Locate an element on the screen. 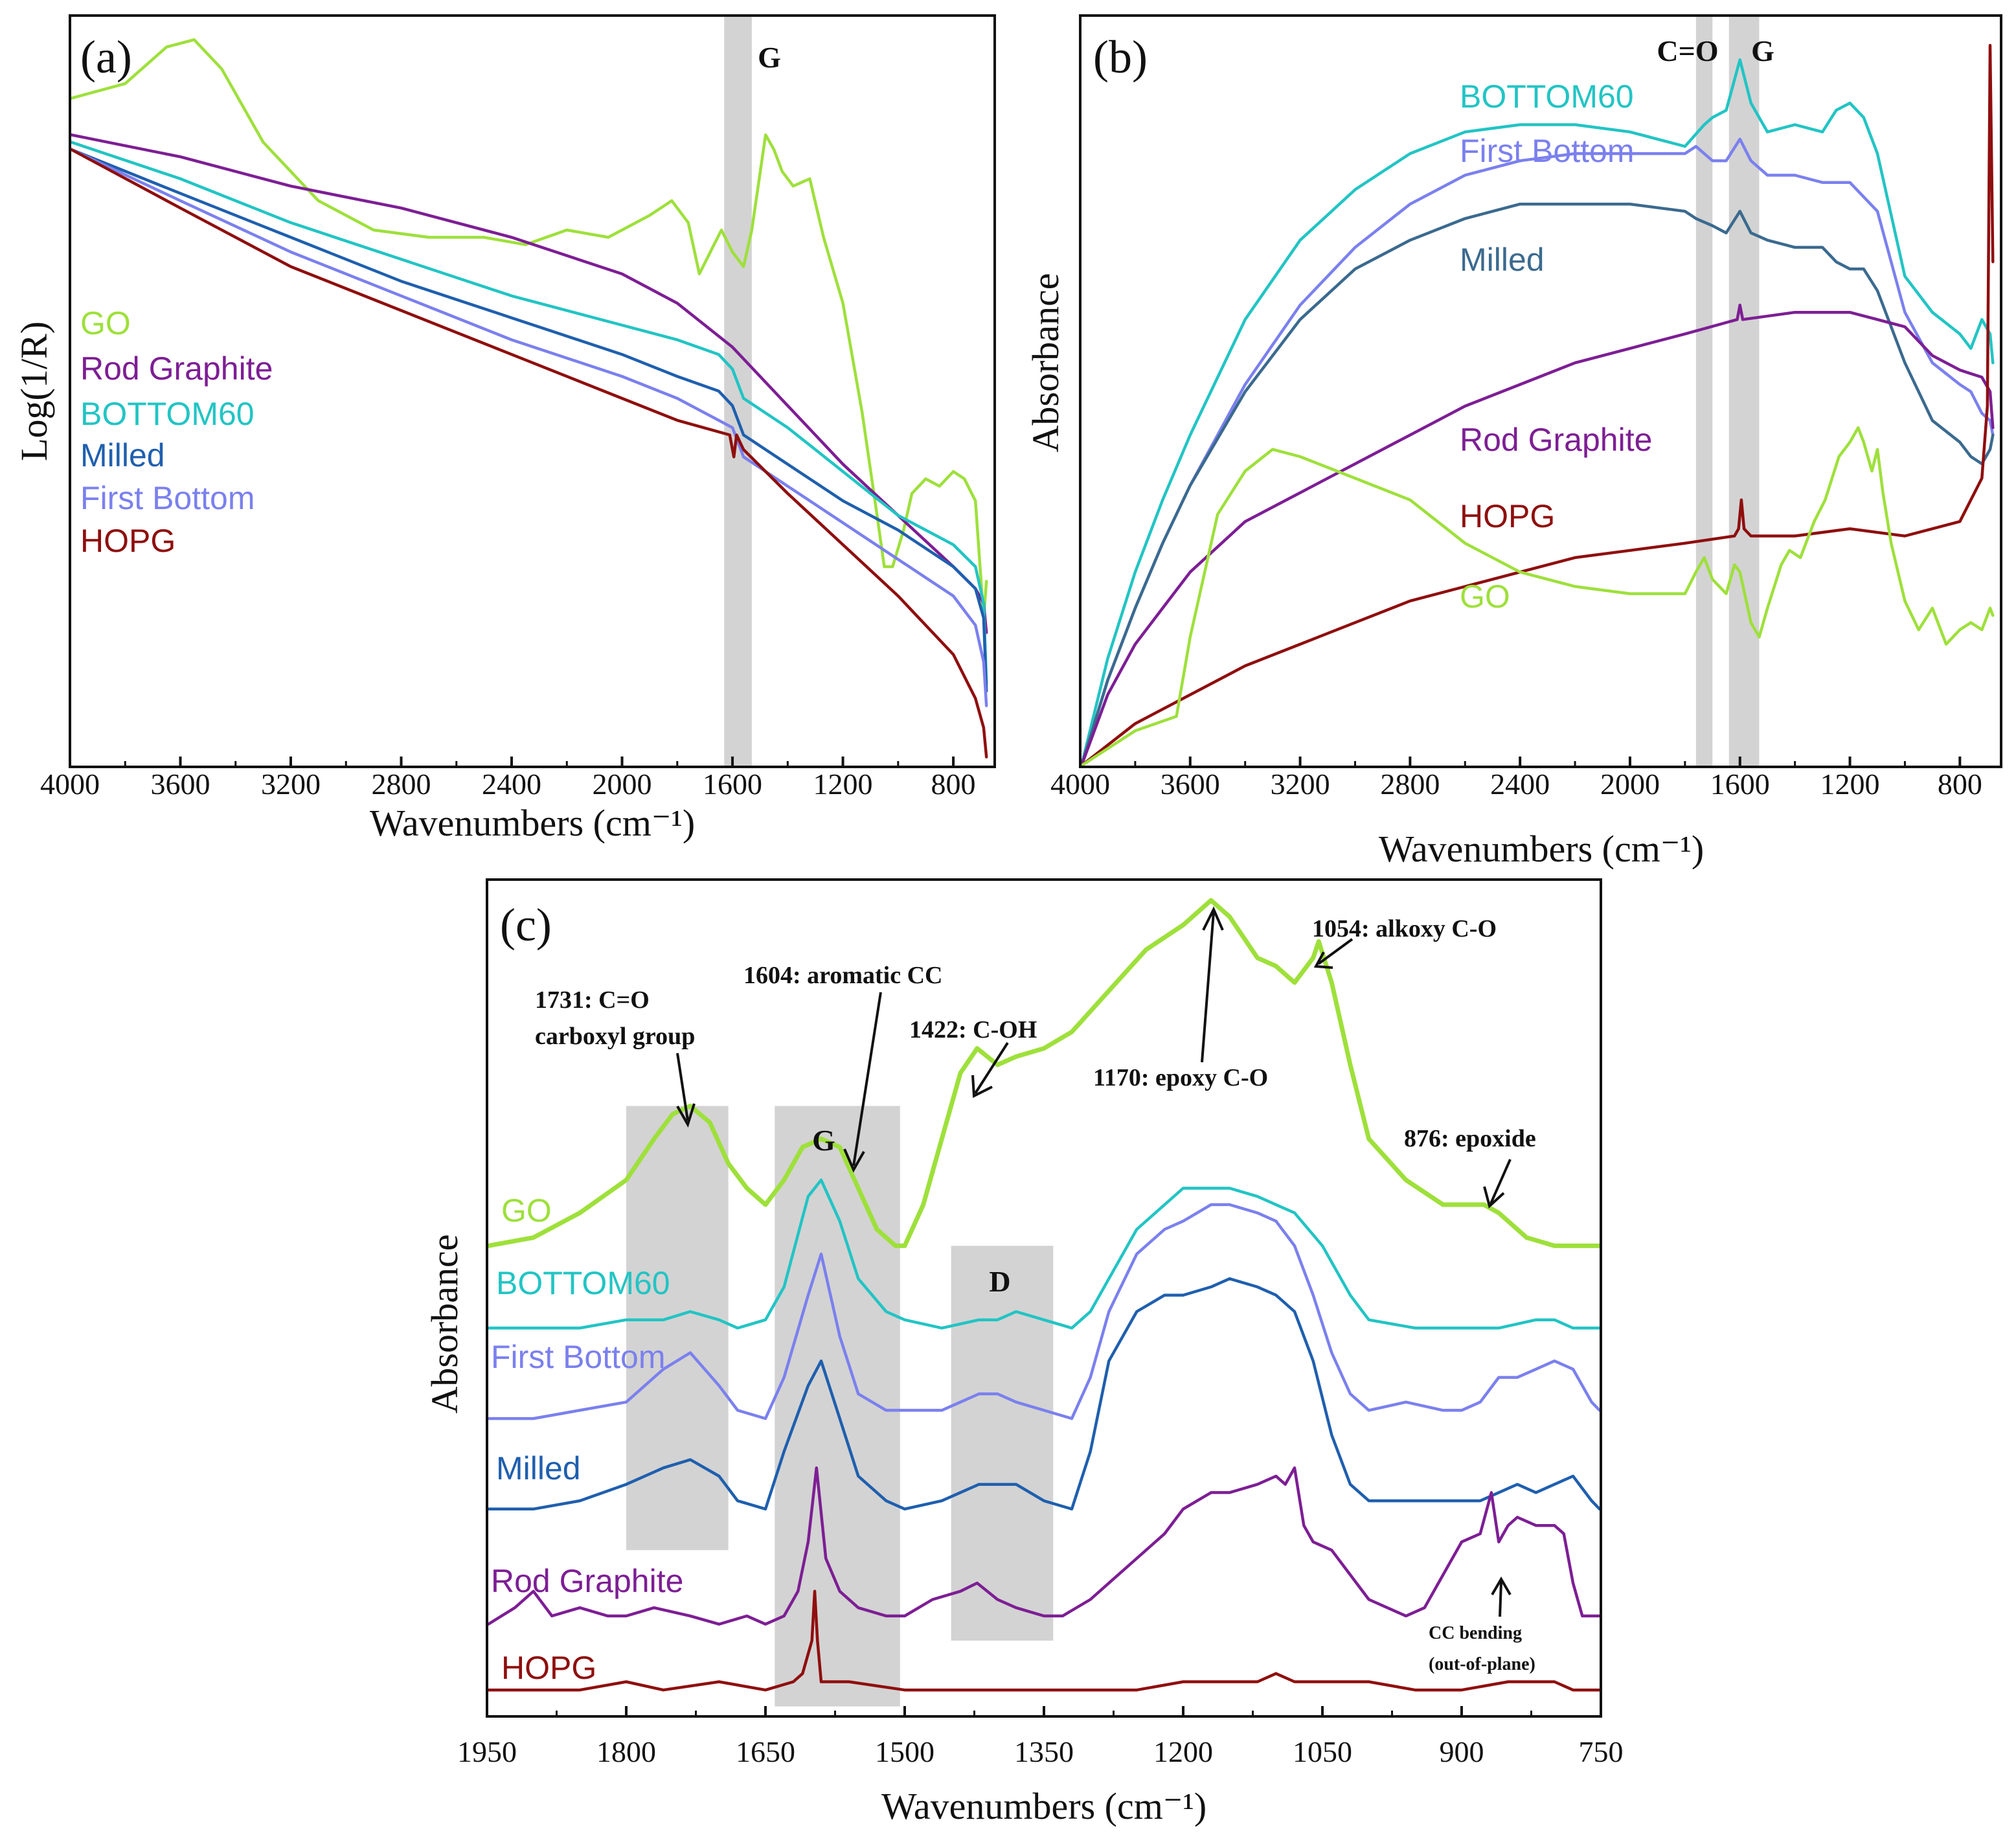 The image size is (2016, 1833). label-b-milled: Milled is located at coordinates (1502, 260).